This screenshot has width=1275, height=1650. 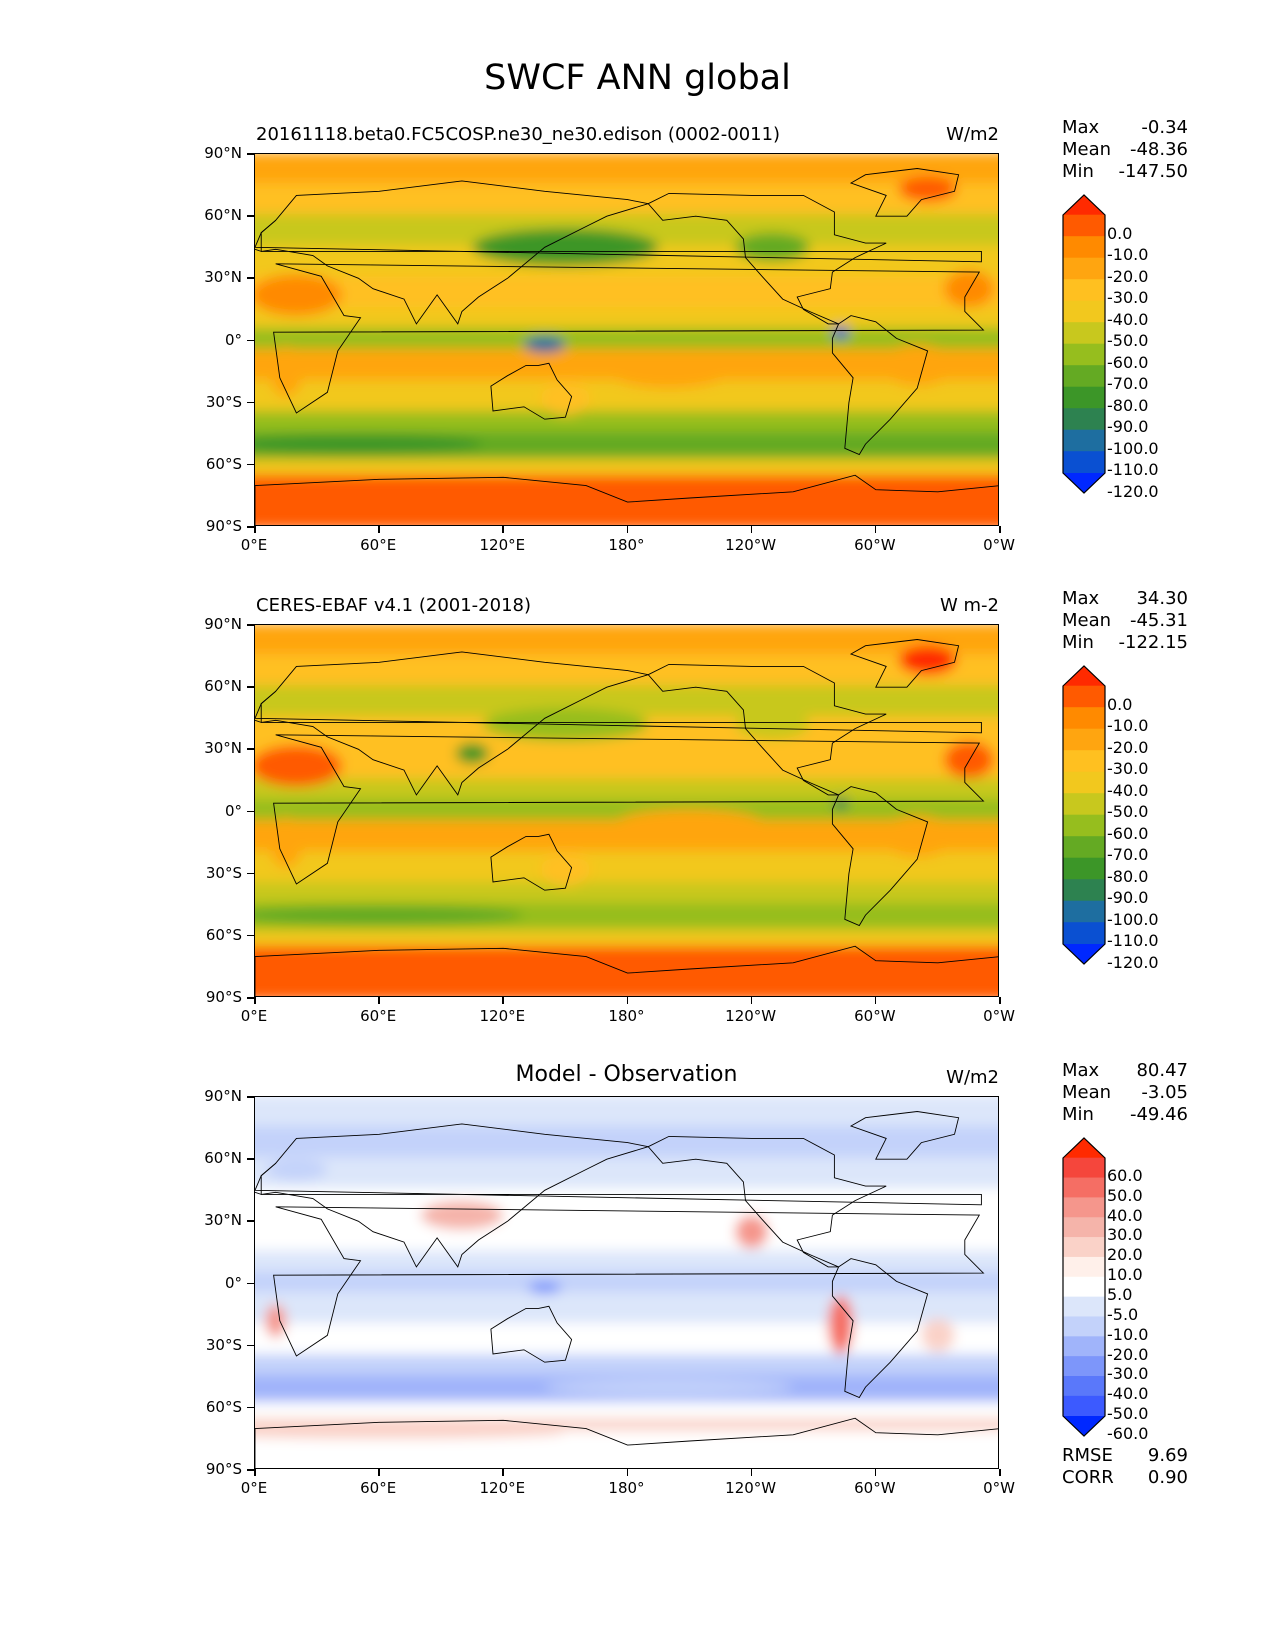 I want to click on colorbar-tick-label: -30.0, so click(x=1128, y=1374).